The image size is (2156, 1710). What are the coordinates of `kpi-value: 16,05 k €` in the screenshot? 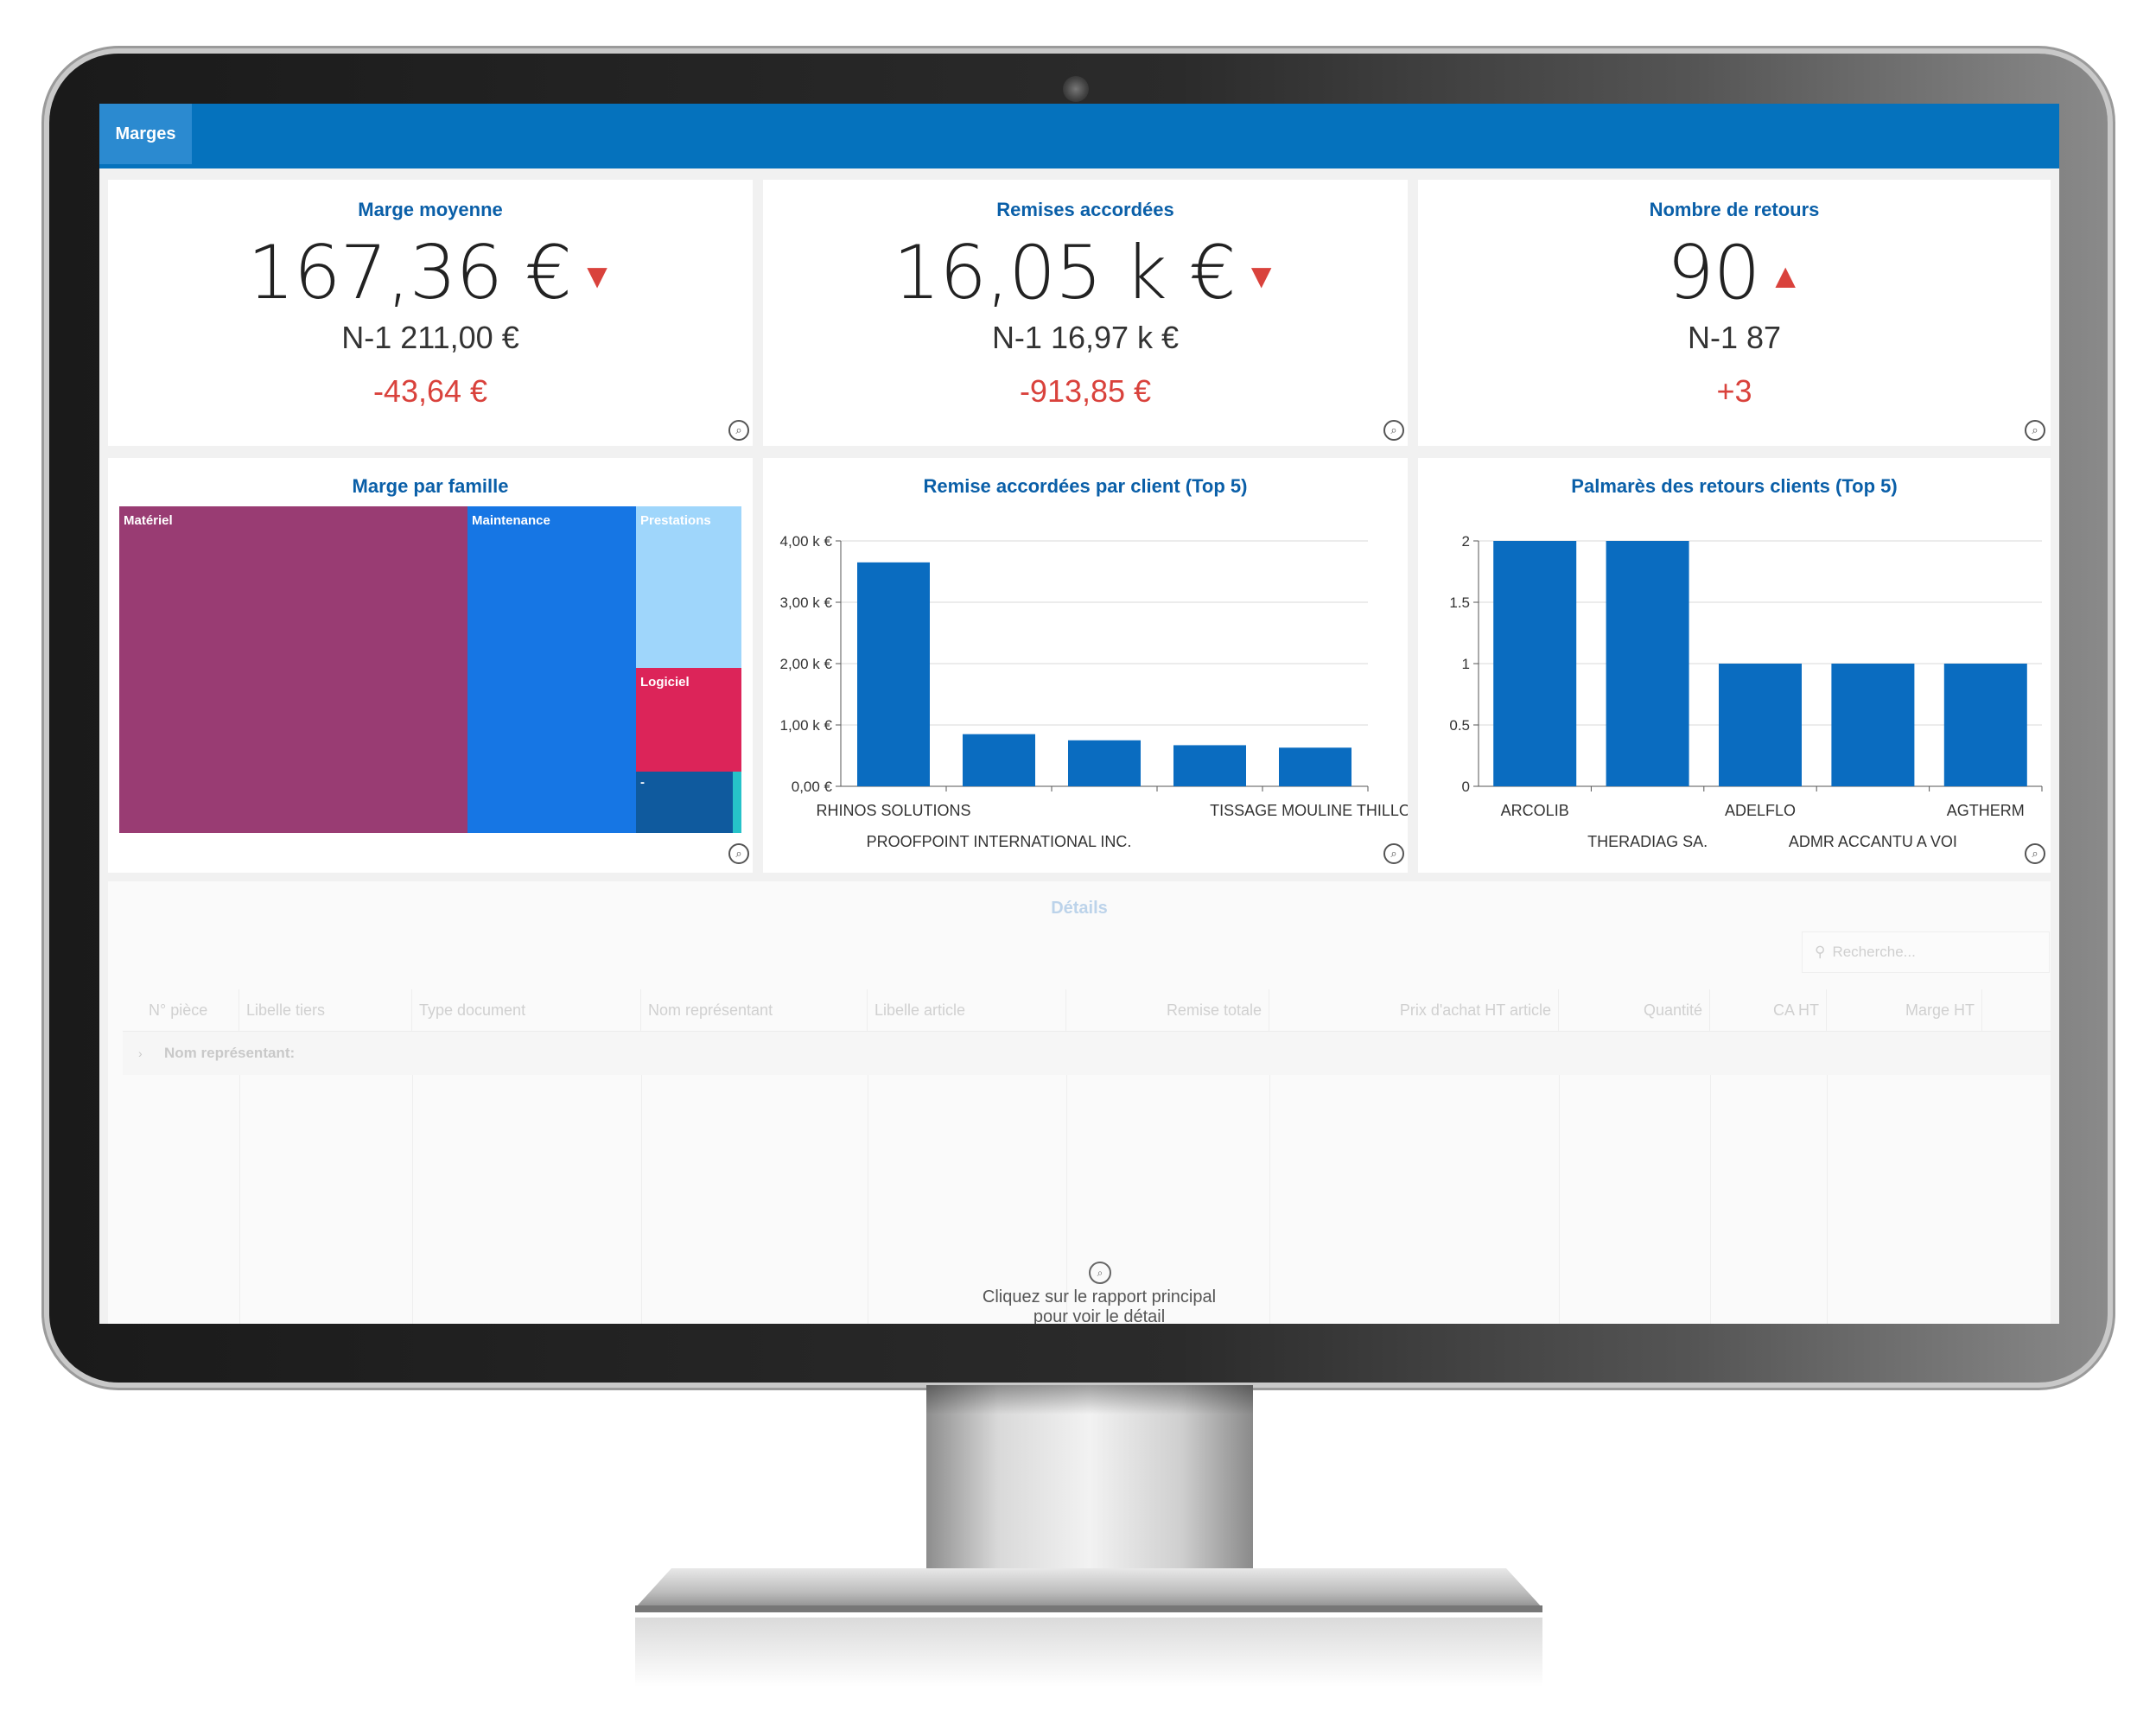 It's located at (1065, 273).